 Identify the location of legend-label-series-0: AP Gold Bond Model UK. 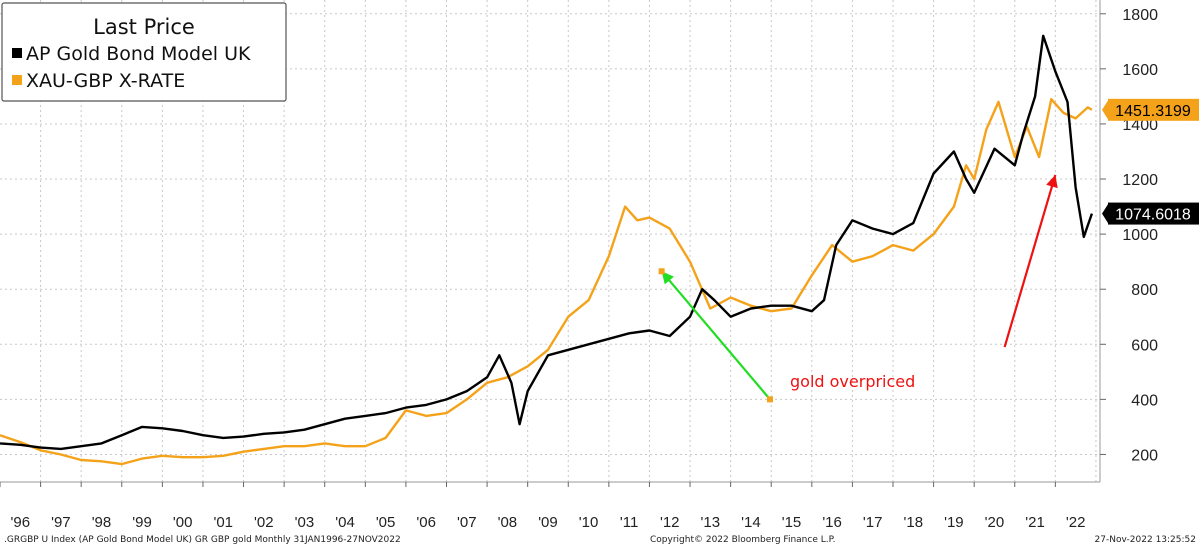
(138, 54).